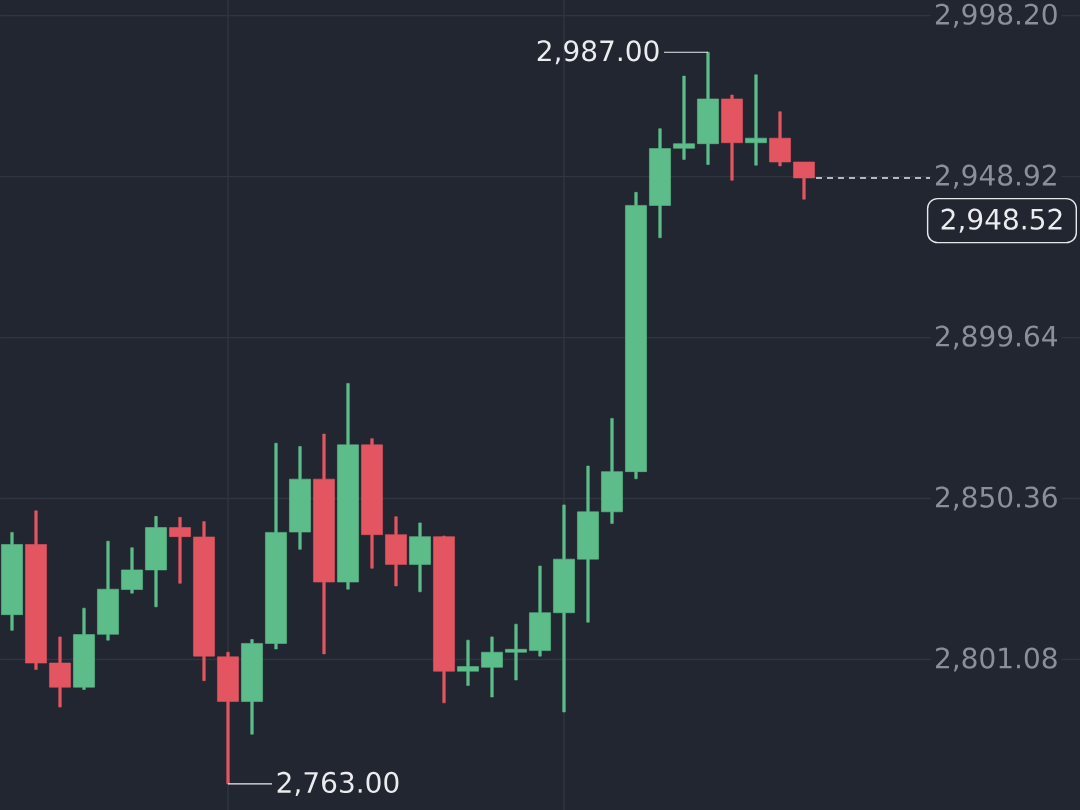 The width and height of the screenshot is (1080, 810). Describe the element at coordinates (1001, 220) in the screenshot. I see `legend-label: 2,948.52` at that location.